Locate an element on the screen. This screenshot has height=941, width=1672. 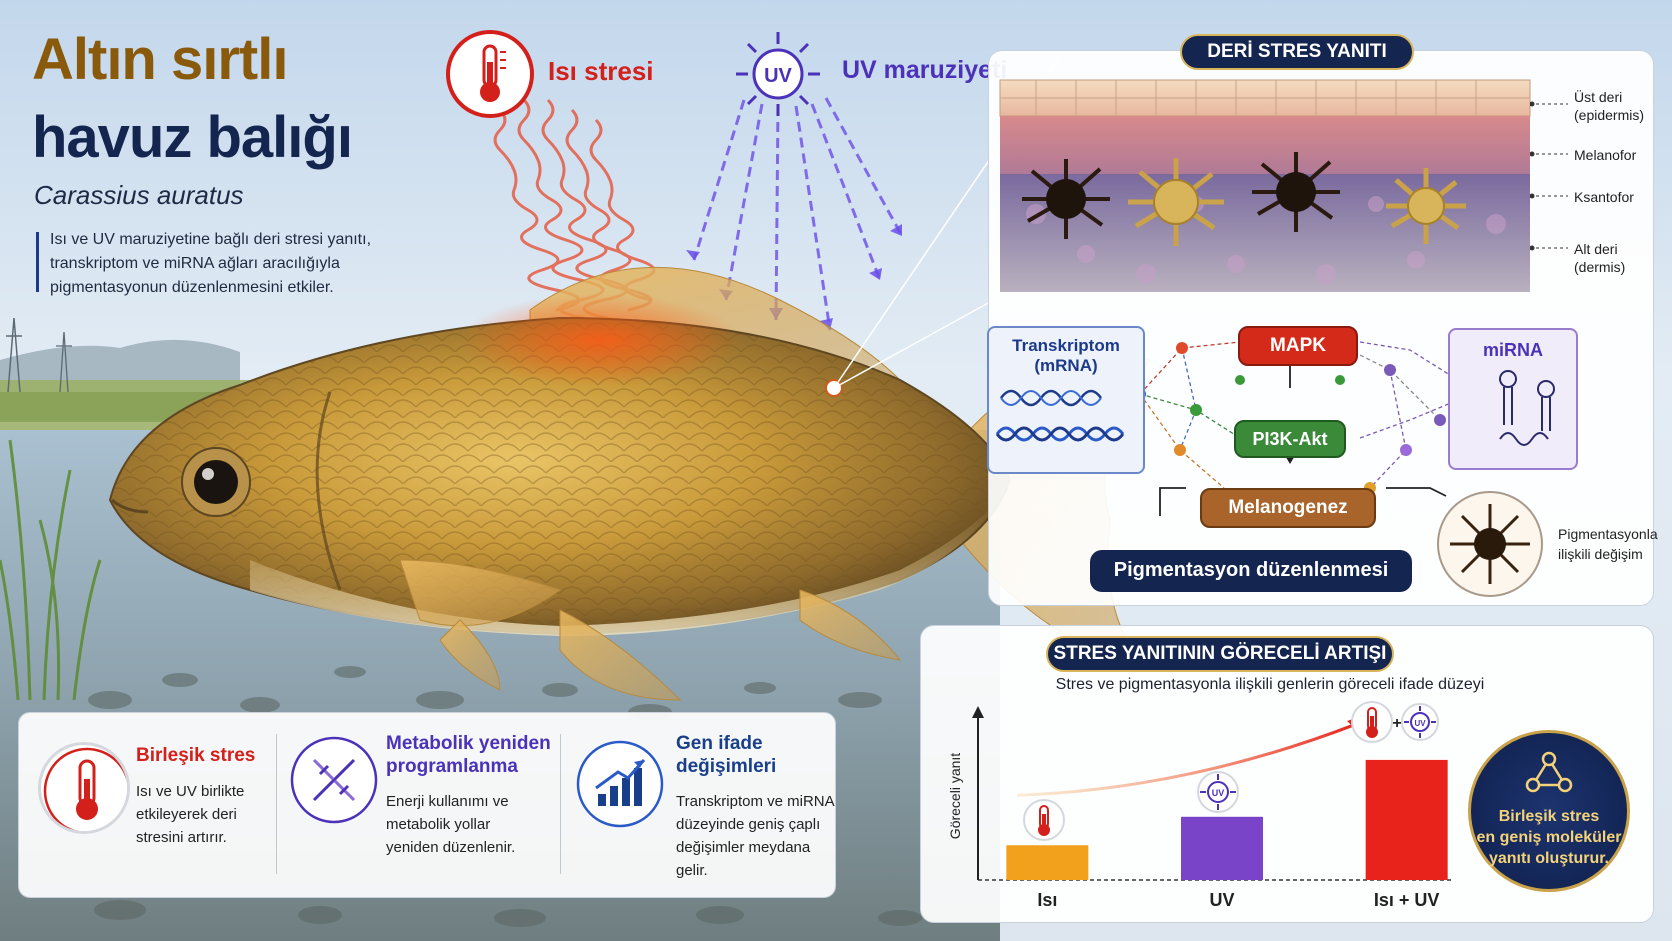
y-axis-label: Göreceli yanıt is located at coordinates (955, 796).